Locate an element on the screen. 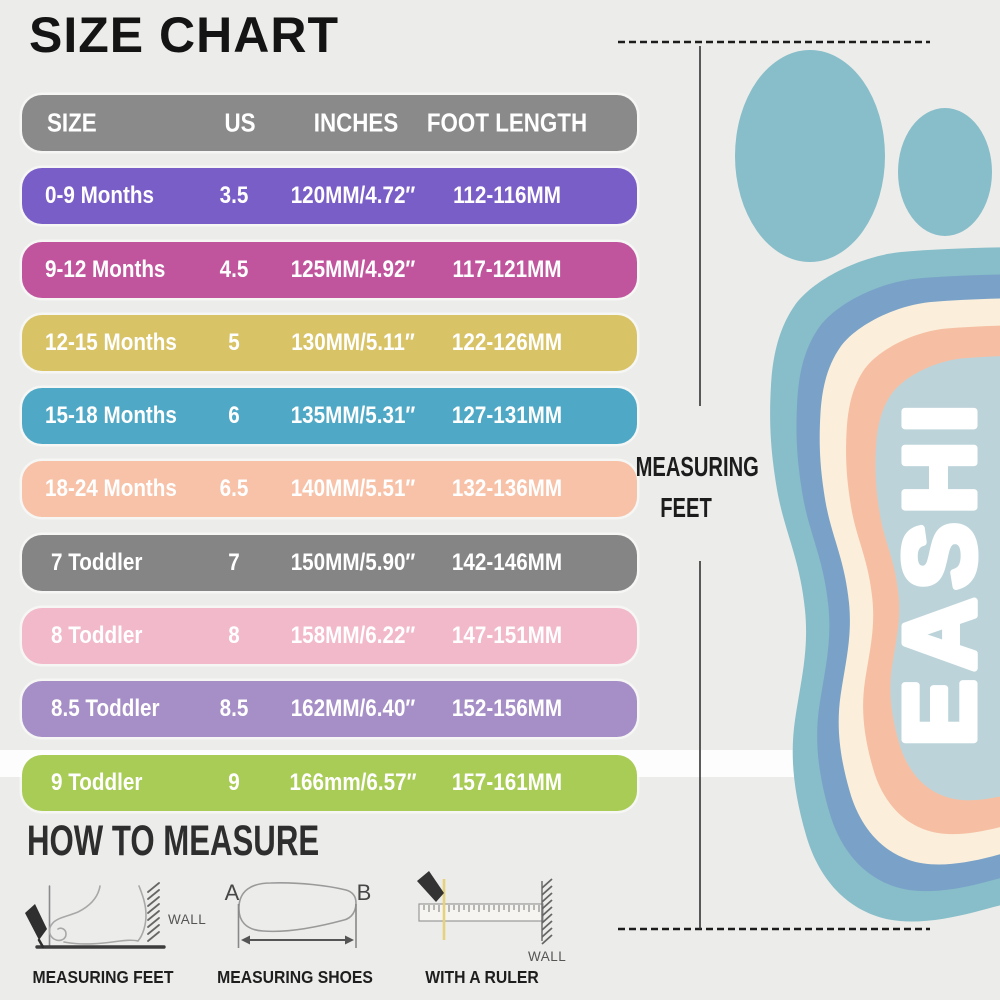 The height and width of the screenshot is (1000, 1000). svg-text: EASHI is located at coordinates (940, 571).